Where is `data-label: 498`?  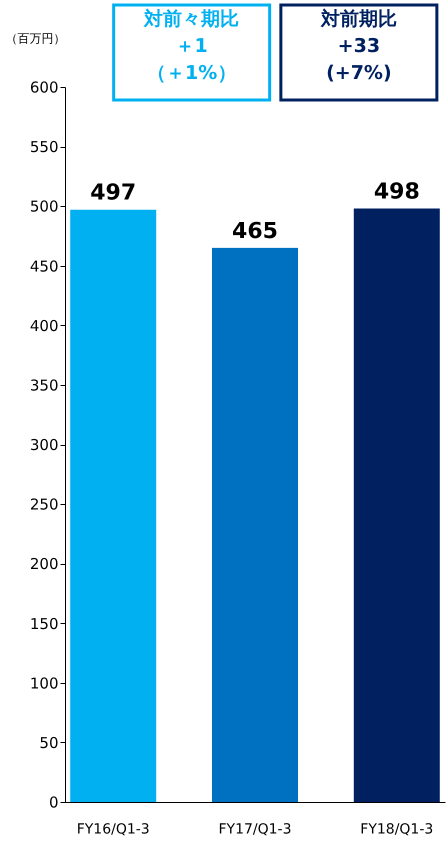
data-label: 498 is located at coordinates (397, 192).